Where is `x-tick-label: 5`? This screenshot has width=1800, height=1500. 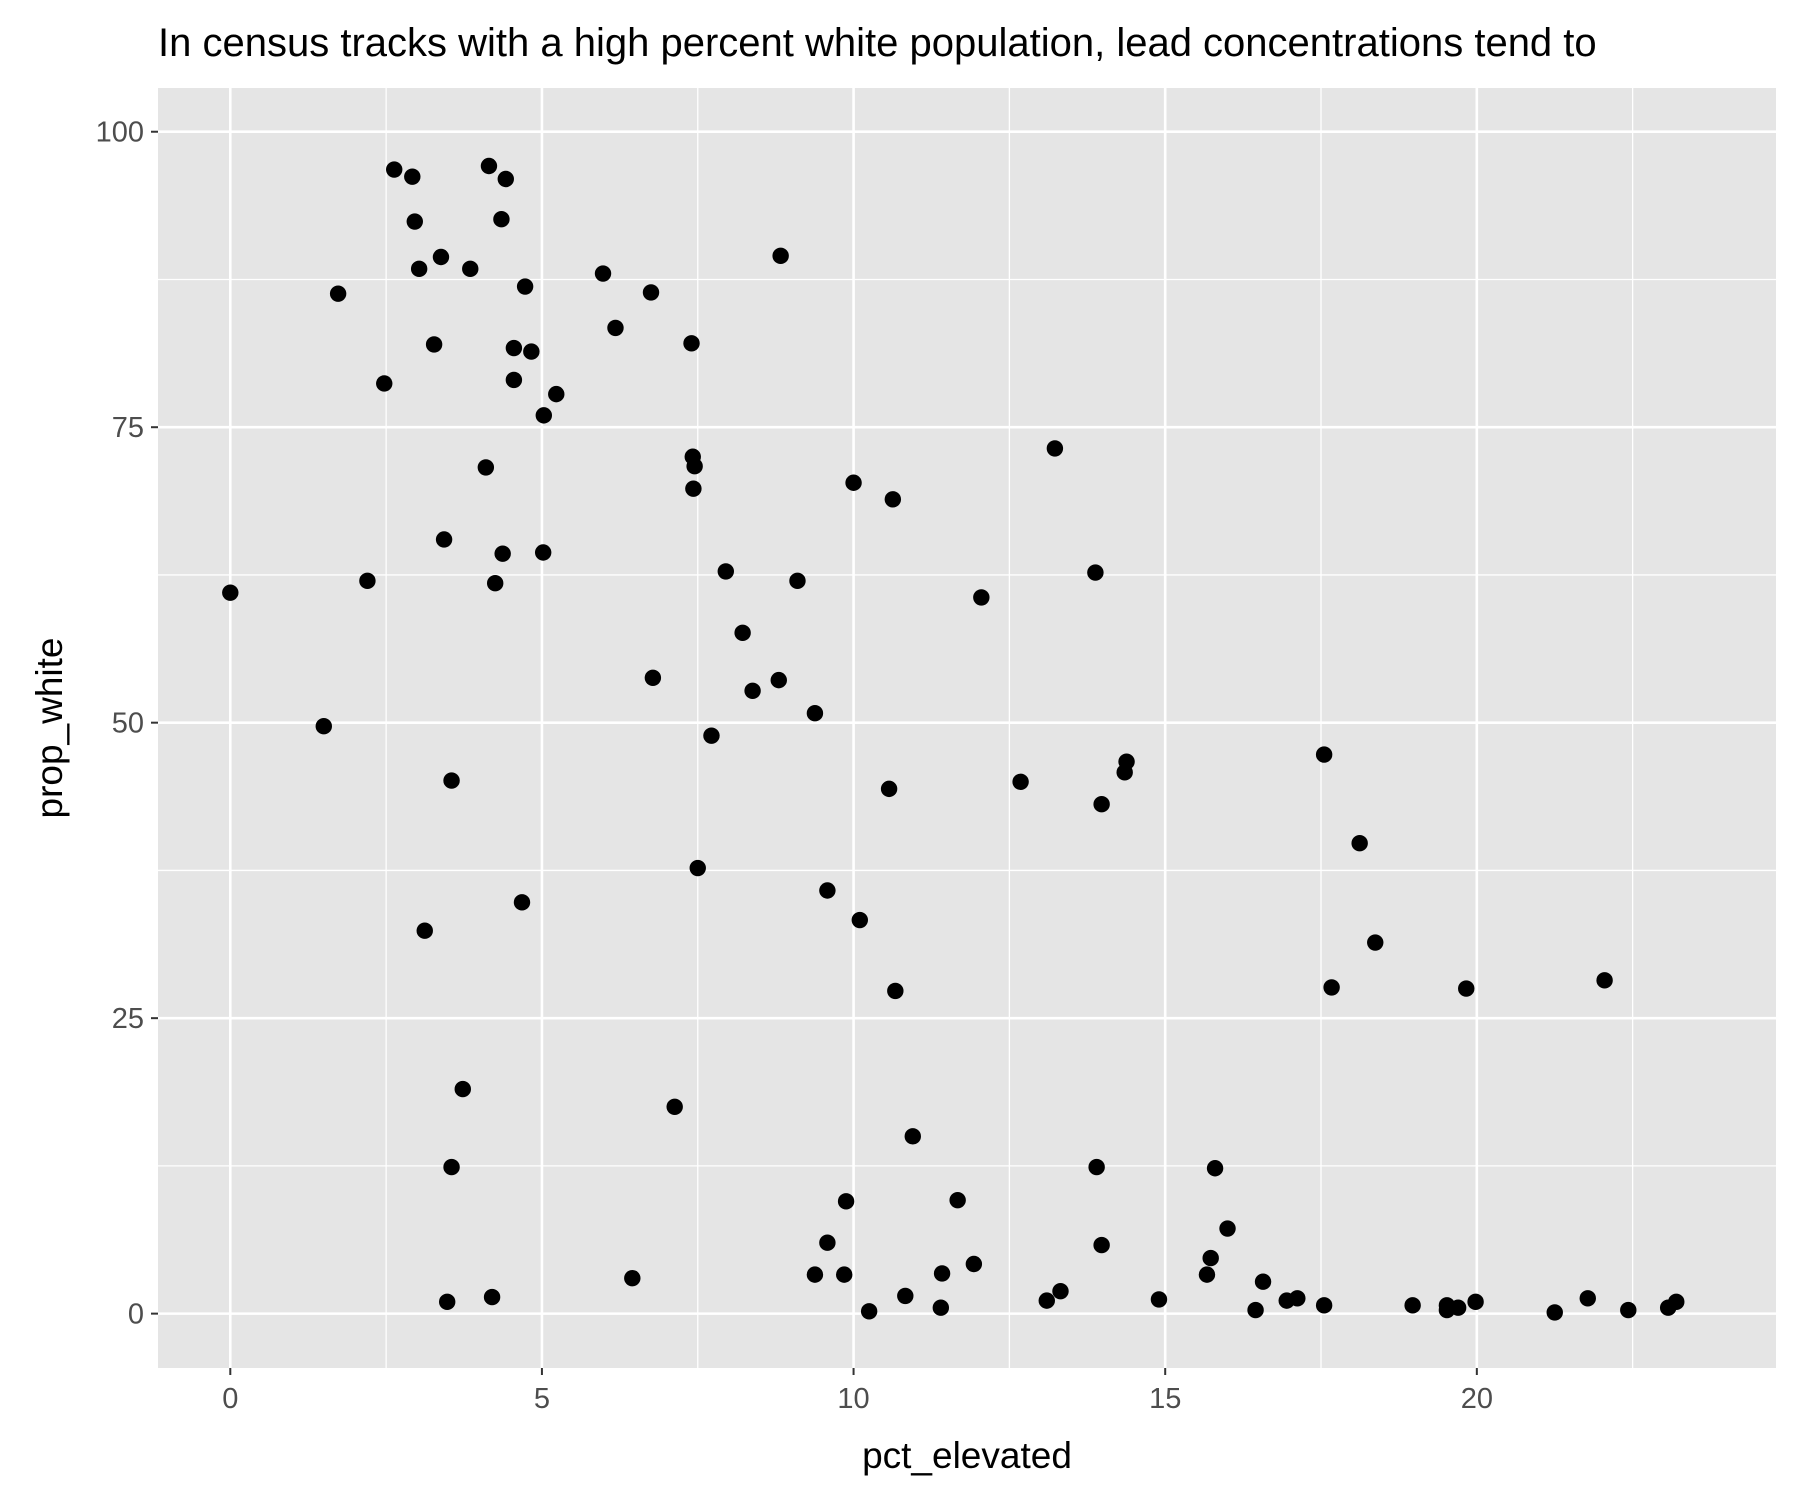 x-tick-label: 5 is located at coordinates (542, 1399).